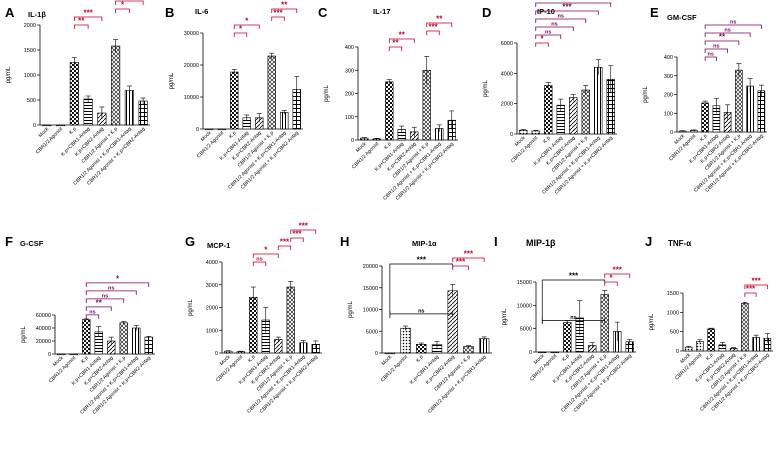 The image size is (777, 455). I want to click on chart-title: TNF-α, so click(679, 243).